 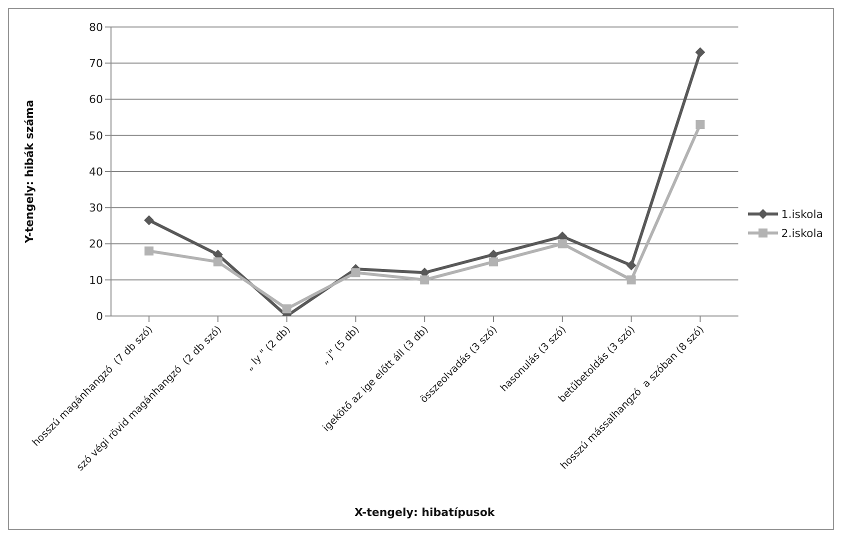 What do you see at coordinates (29, 172) in the screenshot?
I see `y-axis-title: Y-tengely: hibák száma` at bounding box center [29, 172].